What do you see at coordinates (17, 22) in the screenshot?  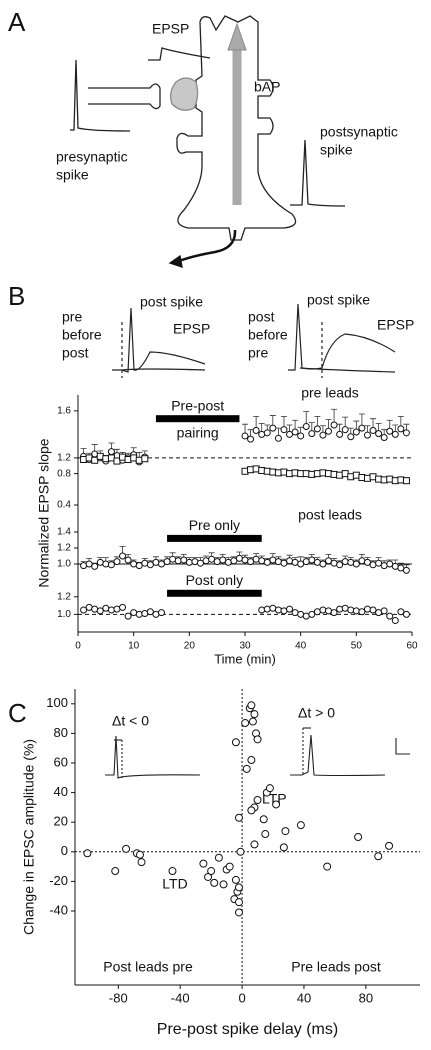 I see `panel-label: A` at bounding box center [17, 22].